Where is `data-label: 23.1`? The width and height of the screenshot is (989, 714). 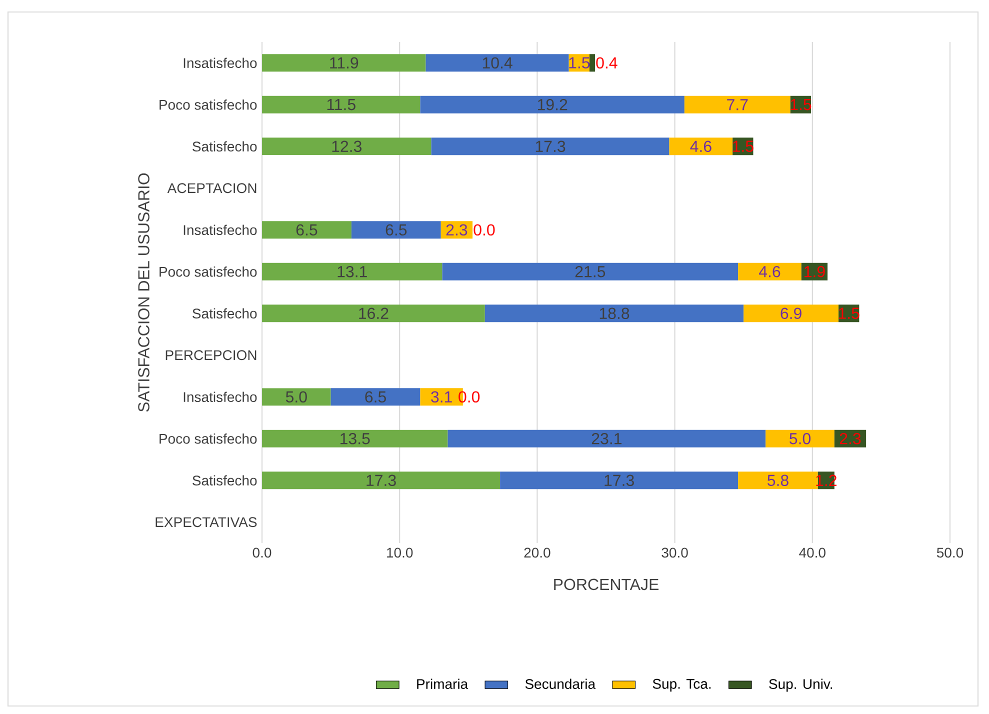 data-label: 23.1 is located at coordinates (607, 438).